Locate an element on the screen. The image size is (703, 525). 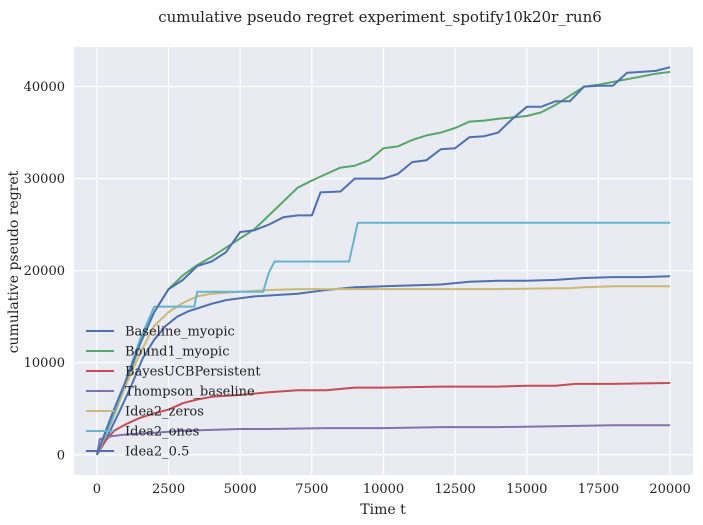
y-axis-label: cumulative pseudo regret is located at coordinates (14, 261).